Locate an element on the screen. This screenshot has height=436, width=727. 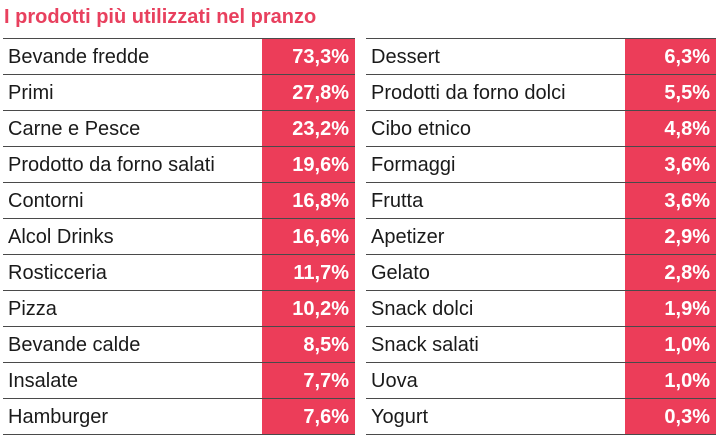
table-row: Cibo etnico 4,8% is located at coordinates (541, 129).